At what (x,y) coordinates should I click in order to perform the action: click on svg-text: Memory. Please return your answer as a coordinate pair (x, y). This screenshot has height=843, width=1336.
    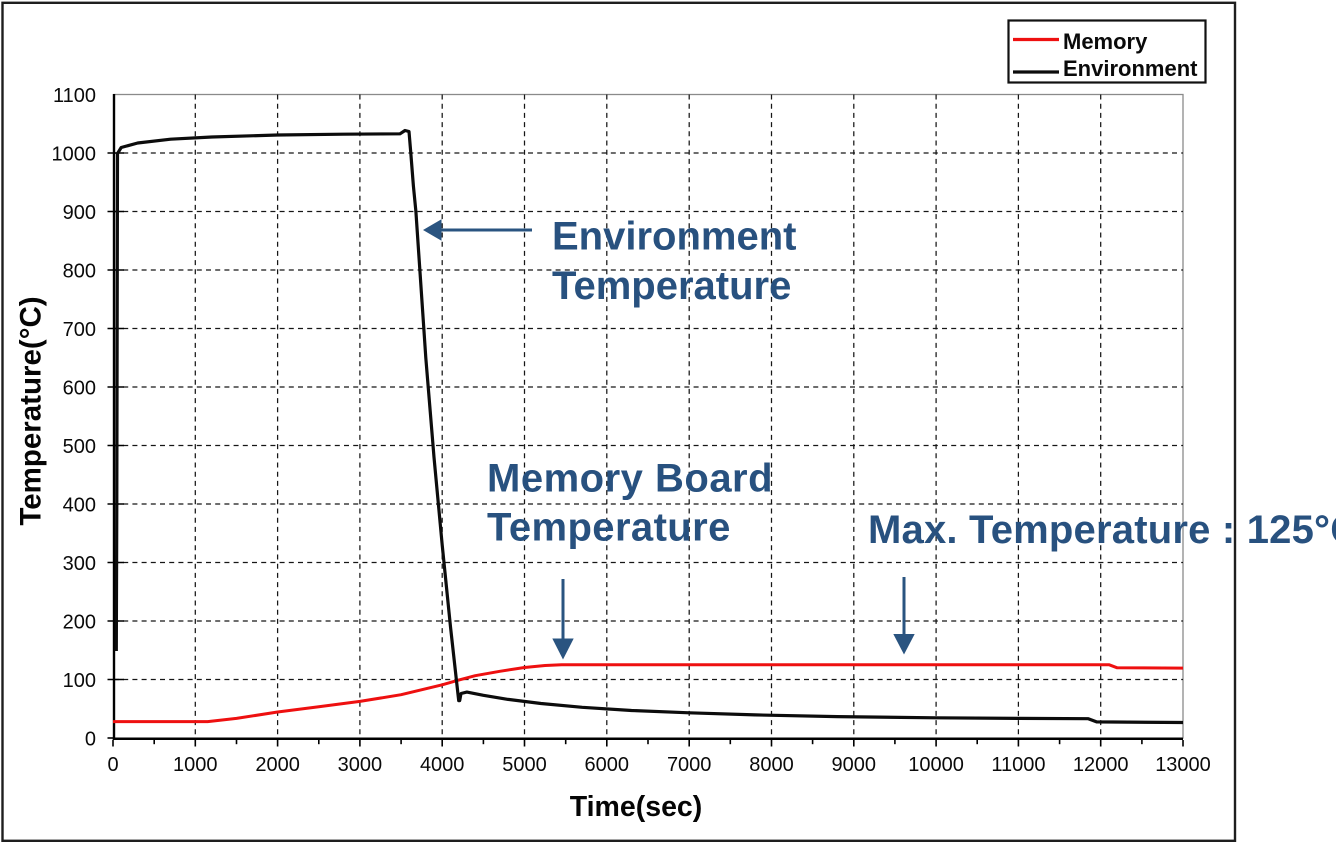
    Looking at the image, I should click on (1105, 41).